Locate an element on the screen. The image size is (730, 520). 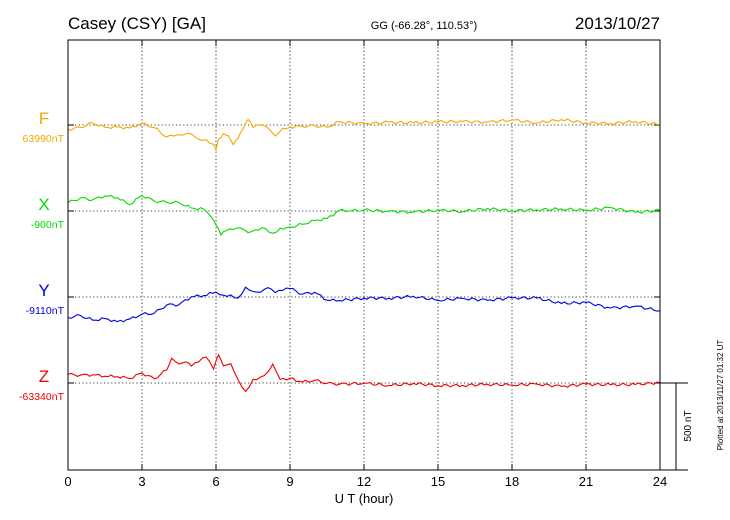
plot-date: 2013/10/27 is located at coordinates (617, 23).